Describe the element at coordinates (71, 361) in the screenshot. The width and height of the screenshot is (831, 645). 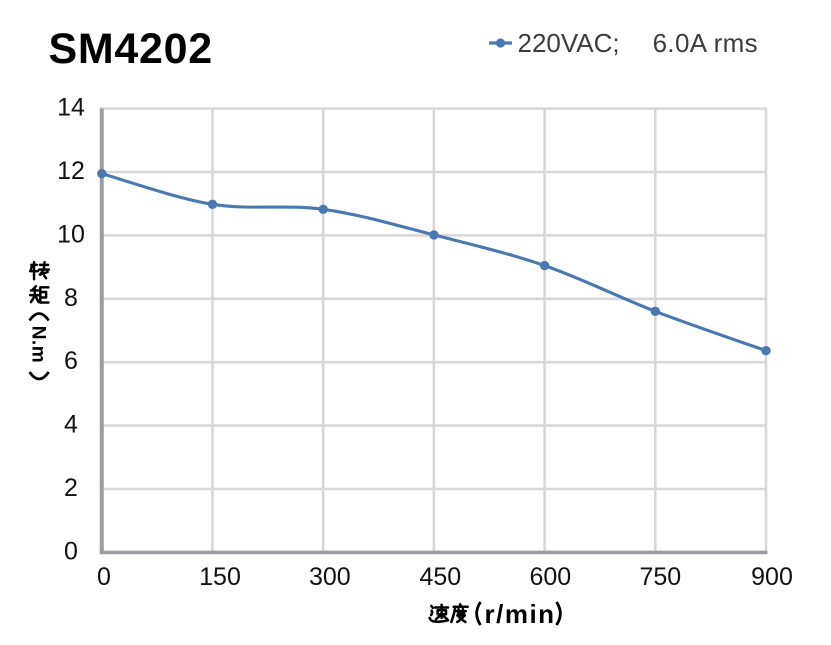
I see `svg-text: 6` at that location.